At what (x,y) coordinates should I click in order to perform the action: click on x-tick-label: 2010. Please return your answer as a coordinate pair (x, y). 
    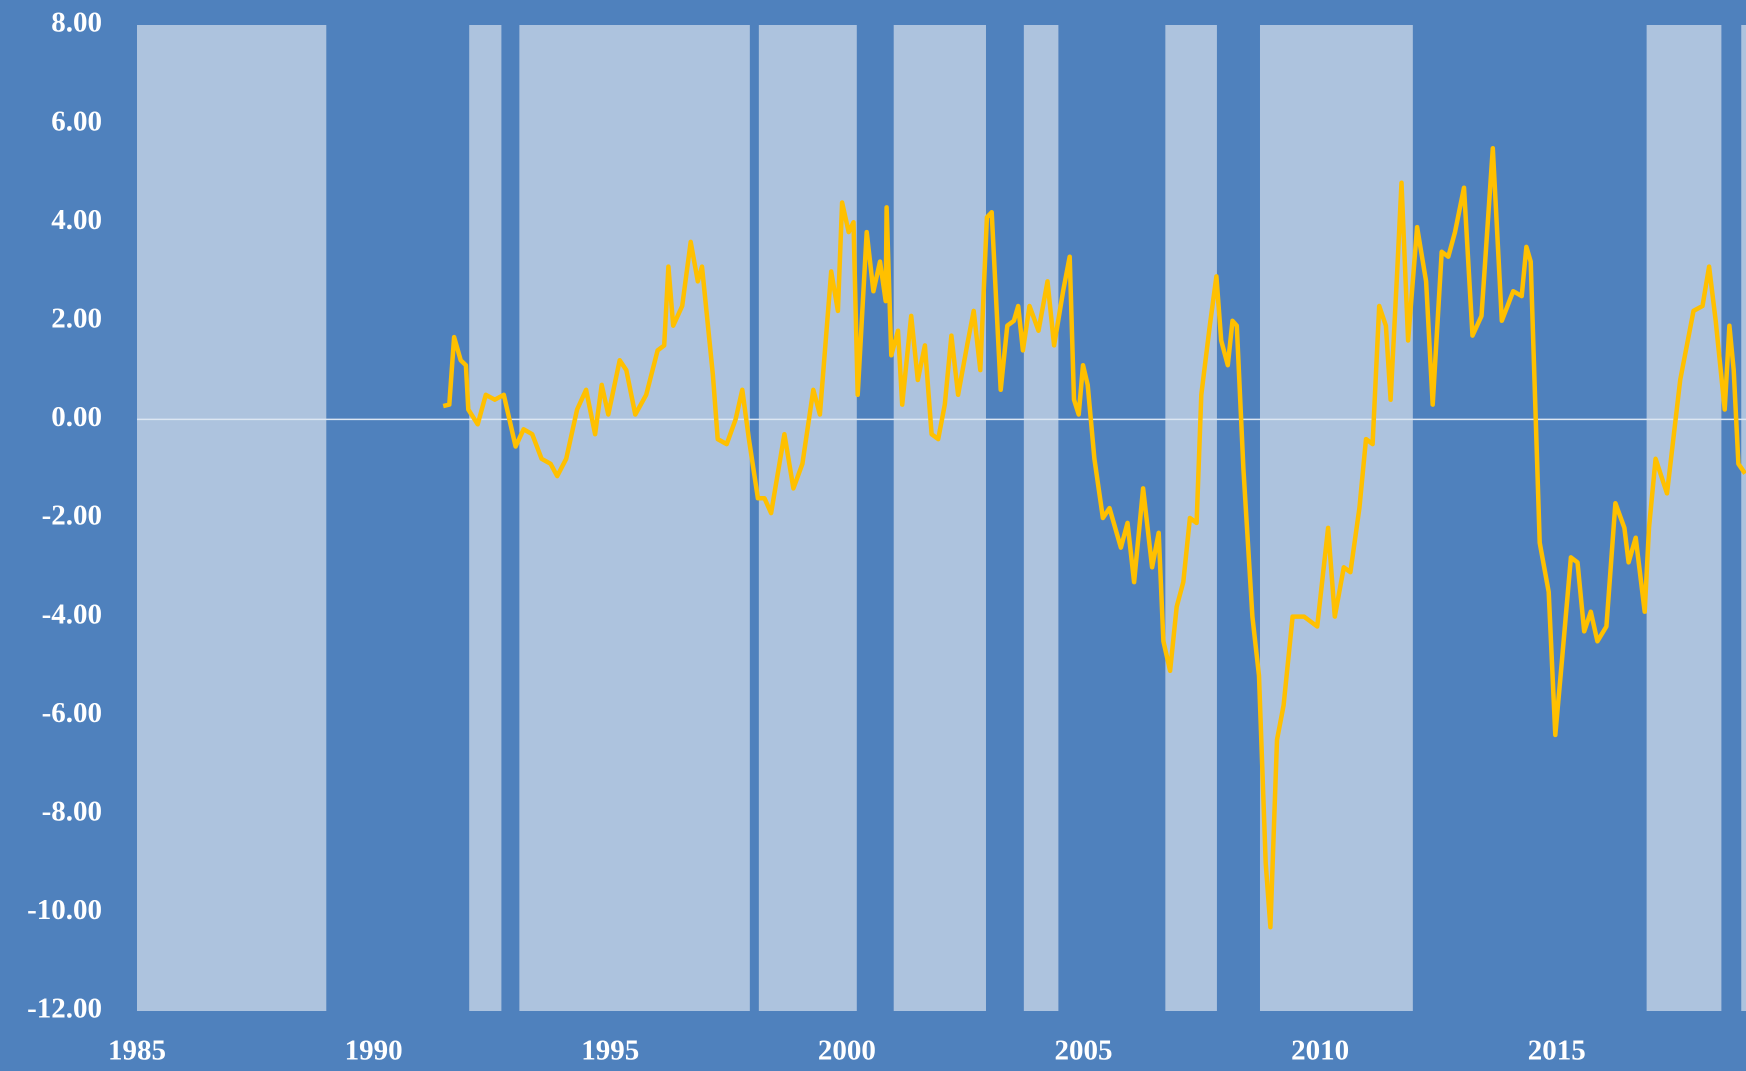
    Looking at the image, I should click on (1320, 1051).